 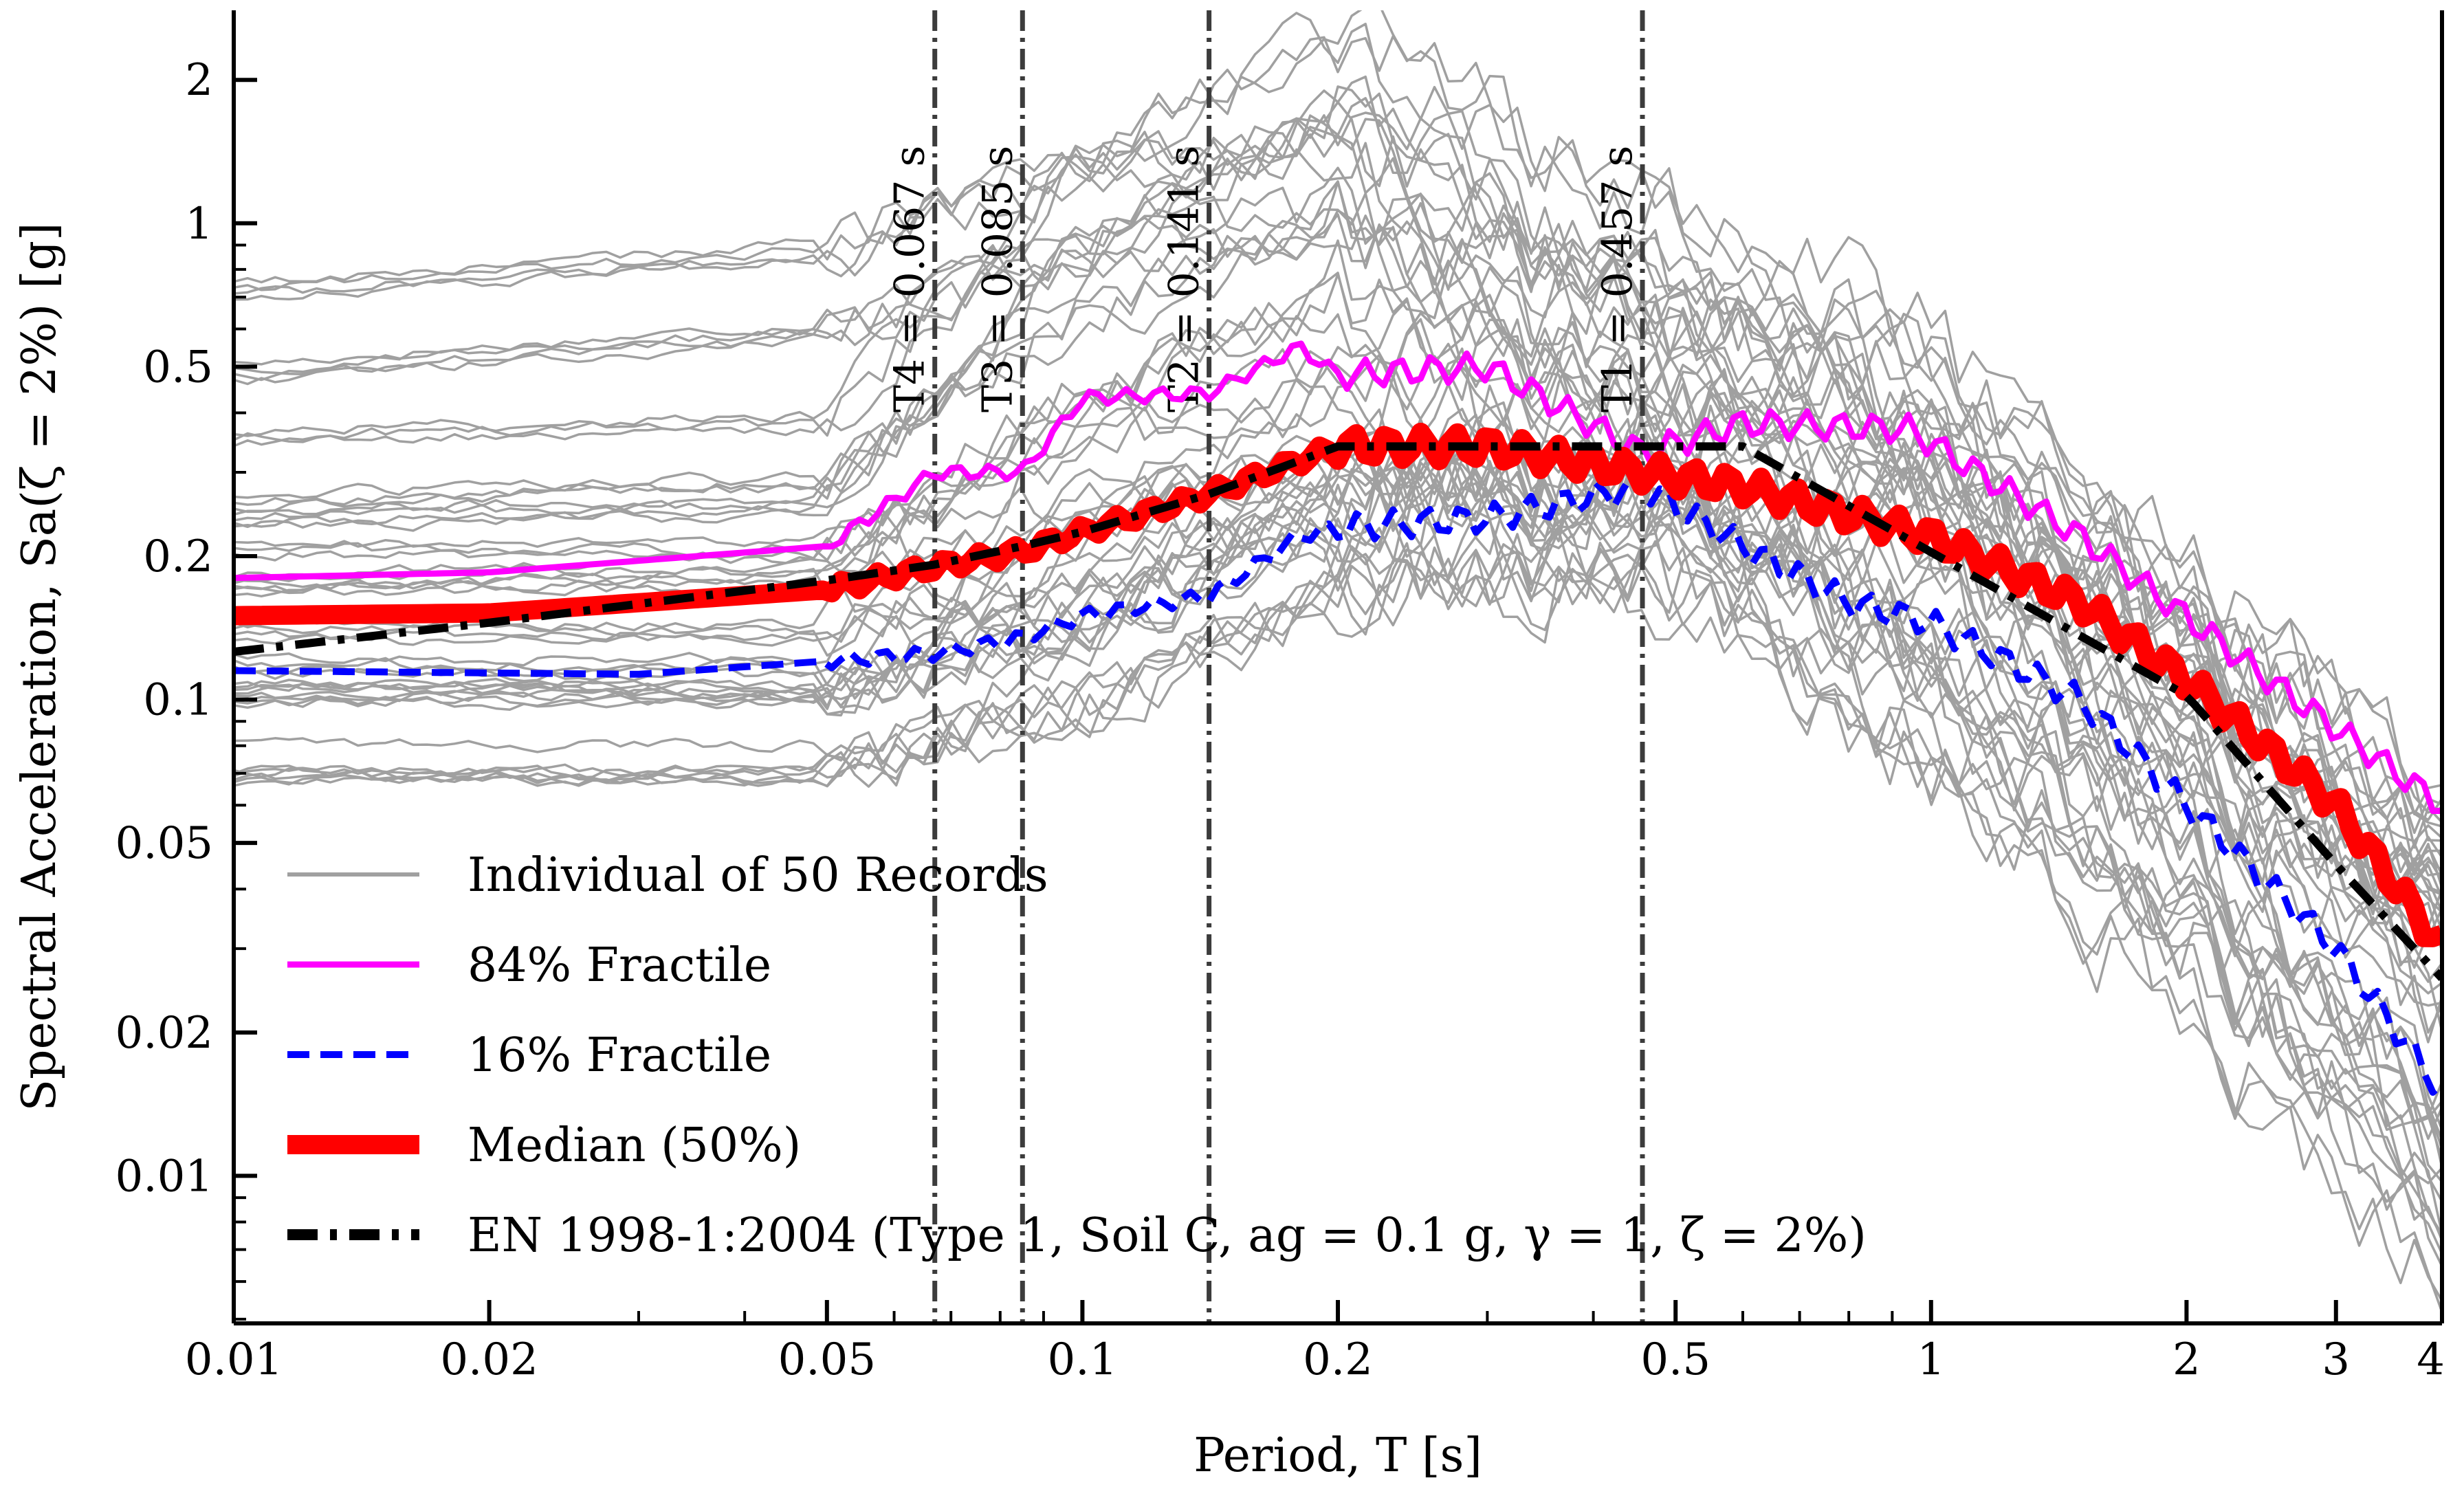 I want to click on x-tick-label: 1, so click(x=1931, y=1359).